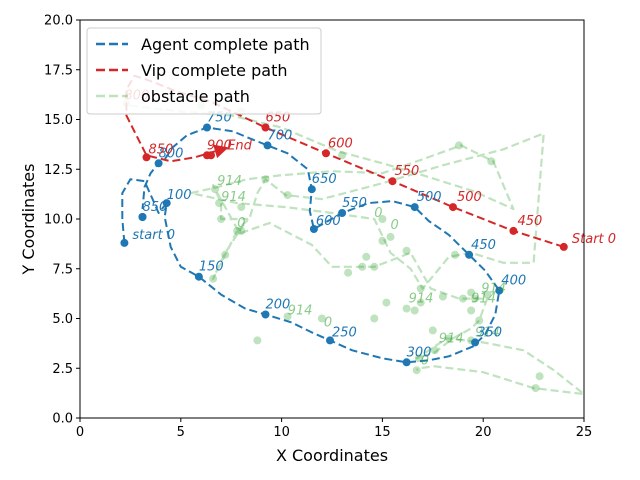 The image size is (640, 480). What do you see at coordinates (483, 245) in the screenshot?
I see `agent-step-label: 450` at bounding box center [483, 245].